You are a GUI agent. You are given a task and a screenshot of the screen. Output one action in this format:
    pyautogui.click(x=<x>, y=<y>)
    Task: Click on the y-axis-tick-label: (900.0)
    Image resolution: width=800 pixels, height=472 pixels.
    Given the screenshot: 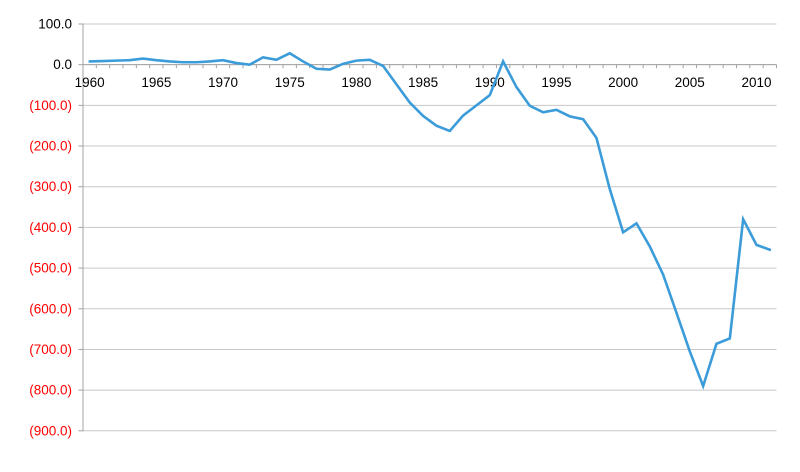 What is the action you would take?
    pyautogui.click(x=50, y=430)
    